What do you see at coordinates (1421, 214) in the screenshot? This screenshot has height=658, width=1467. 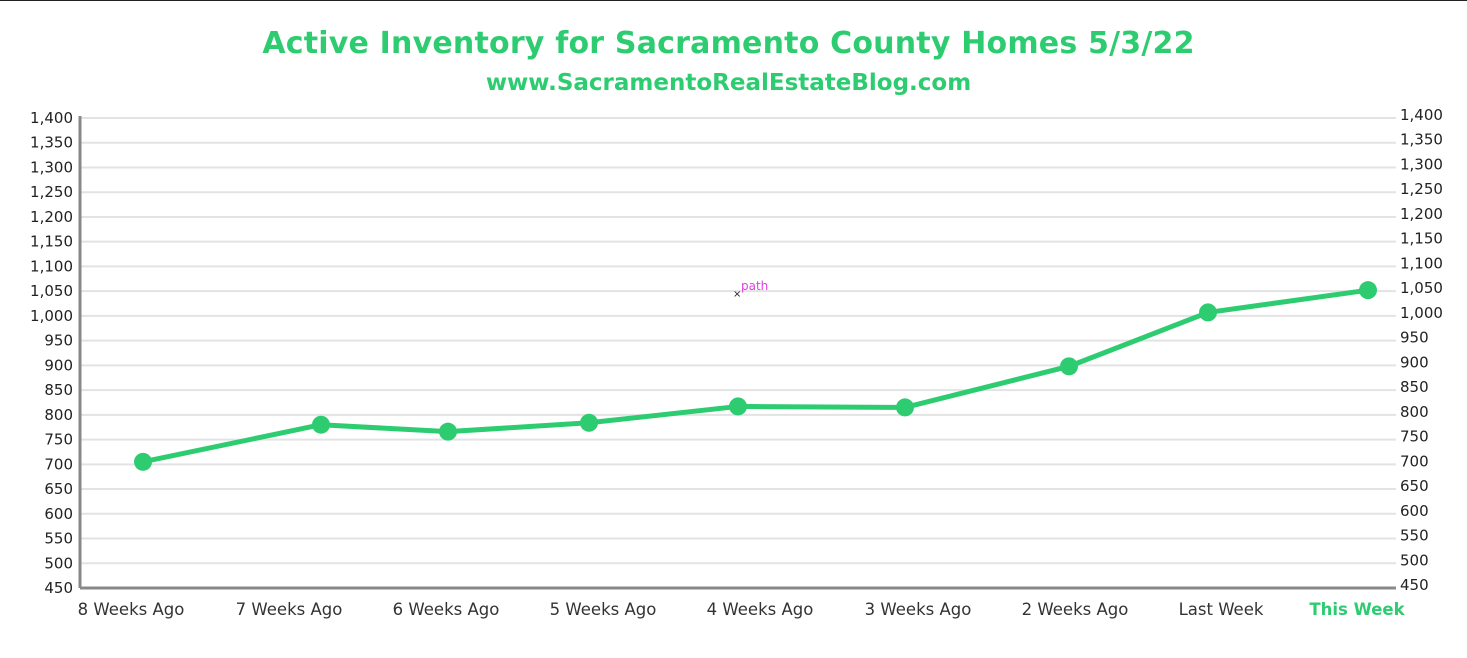 I see `y-tick-label-right: 1,200` at bounding box center [1421, 214].